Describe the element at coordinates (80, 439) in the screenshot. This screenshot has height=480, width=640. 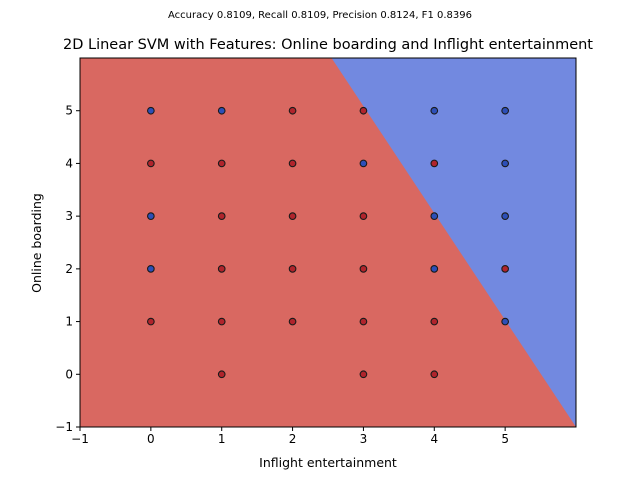
I see `x-tick-label: −1` at that location.